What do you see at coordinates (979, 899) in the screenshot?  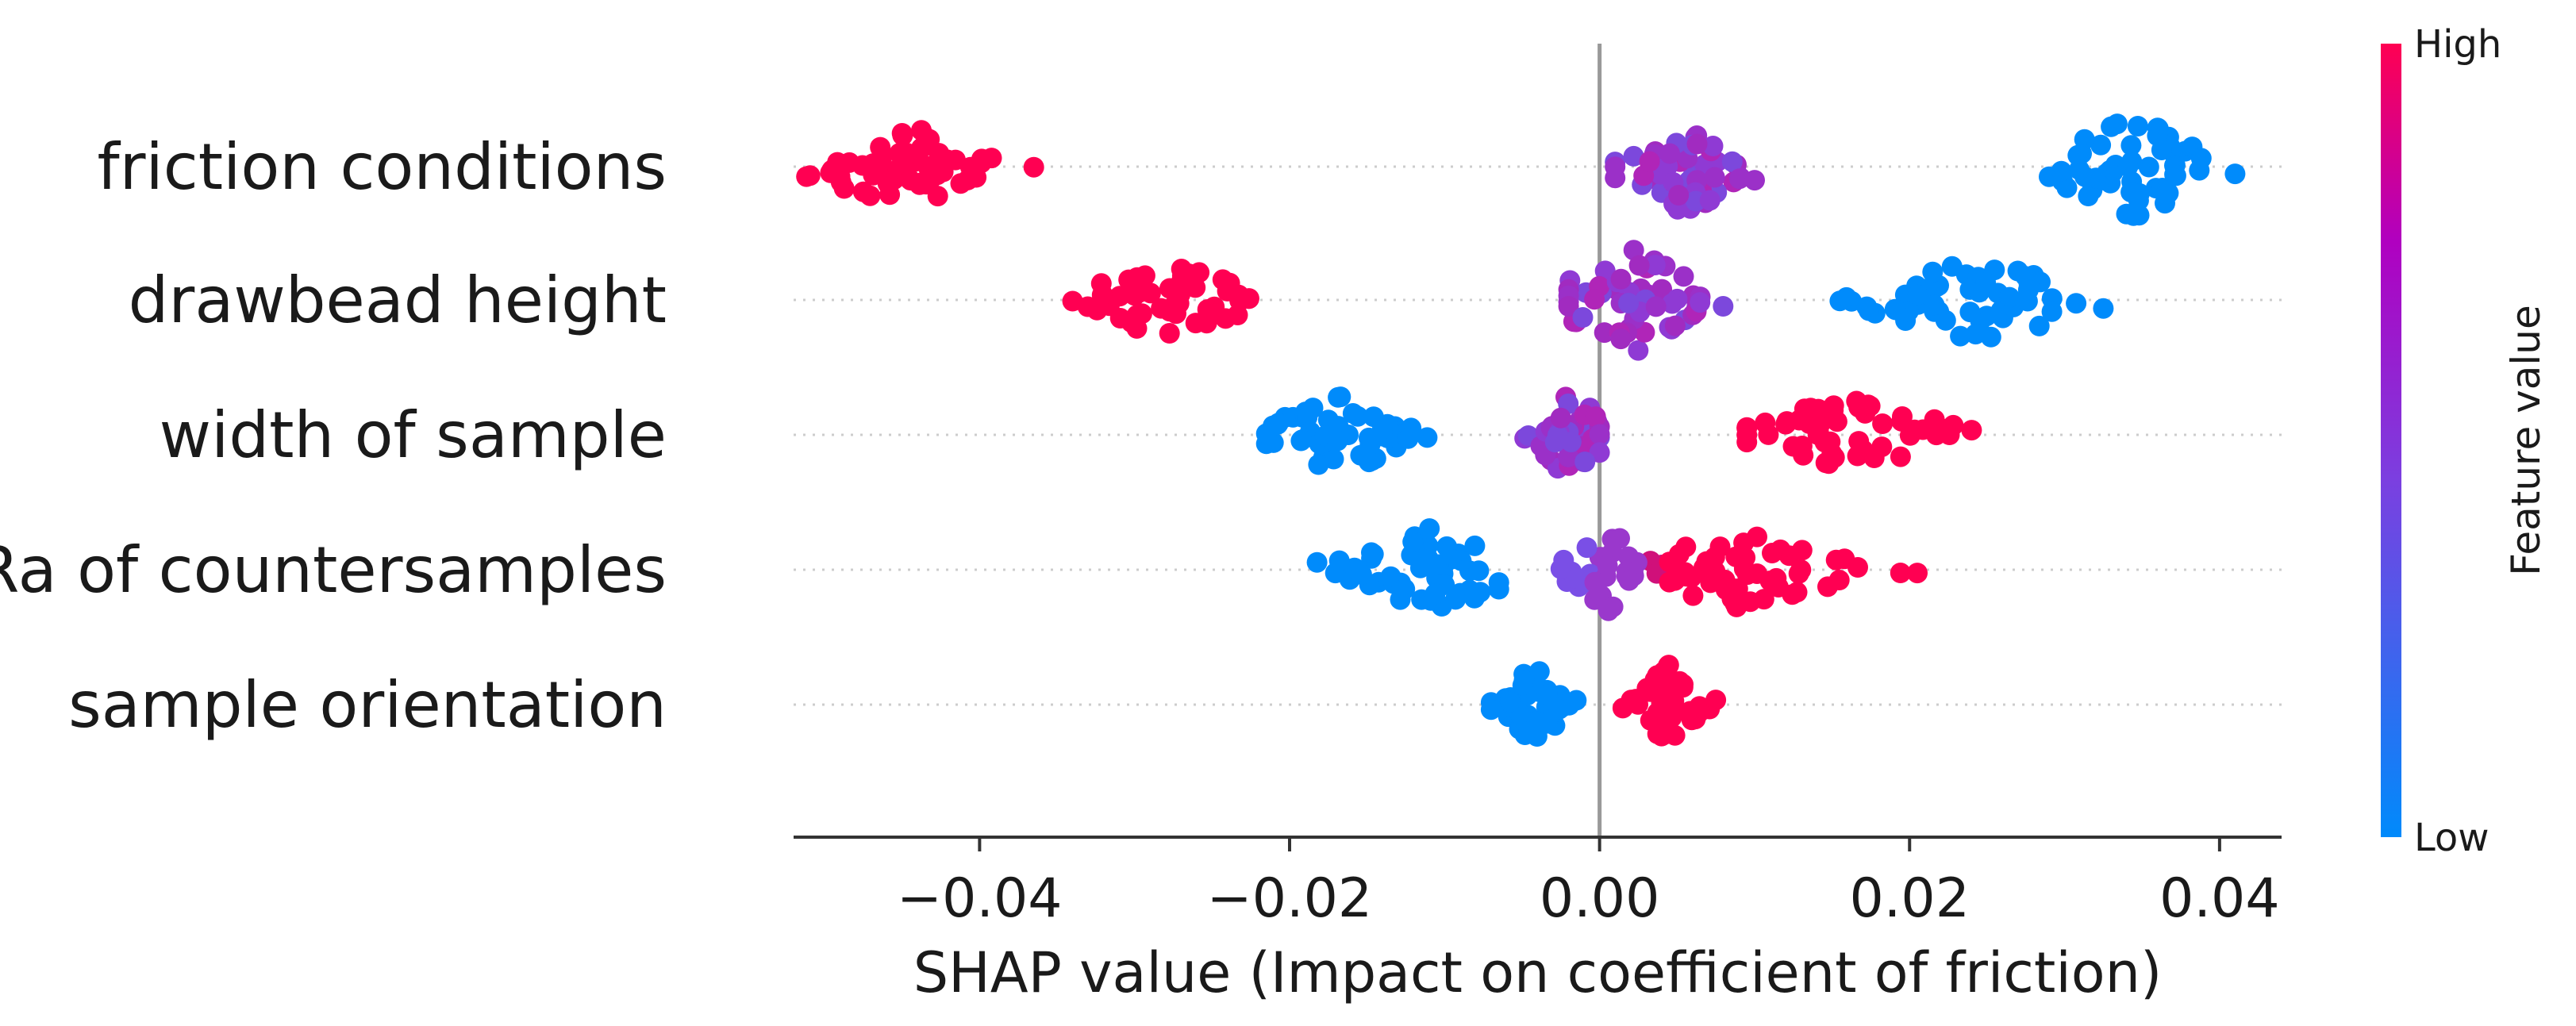 I see `x-tick-label: −0.04` at bounding box center [979, 899].